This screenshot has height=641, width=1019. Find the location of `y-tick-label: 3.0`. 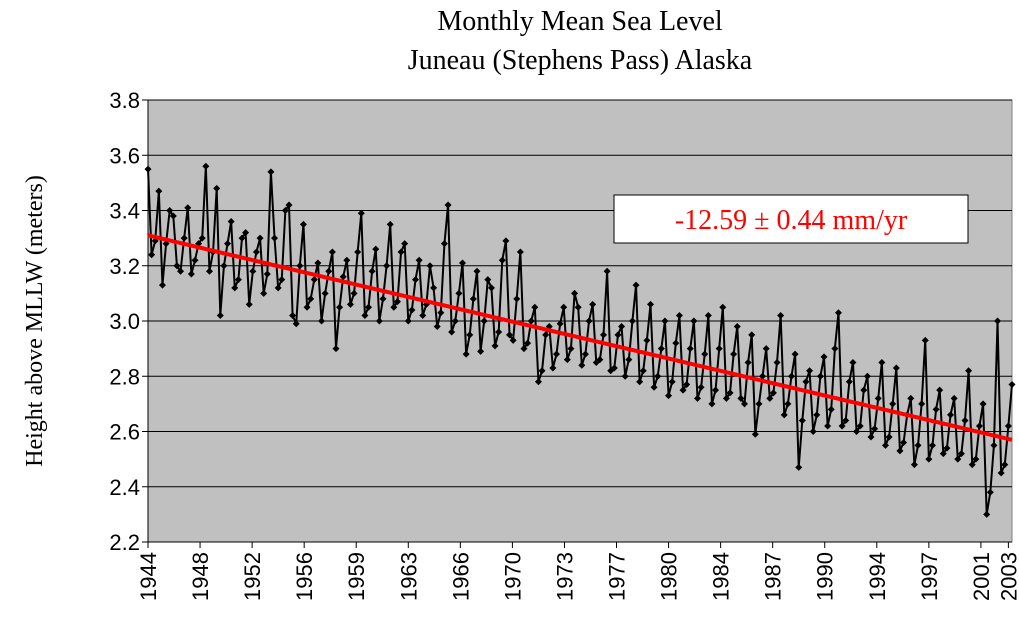

y-tick-label: 3.0 is located at coordinates (124, 321).